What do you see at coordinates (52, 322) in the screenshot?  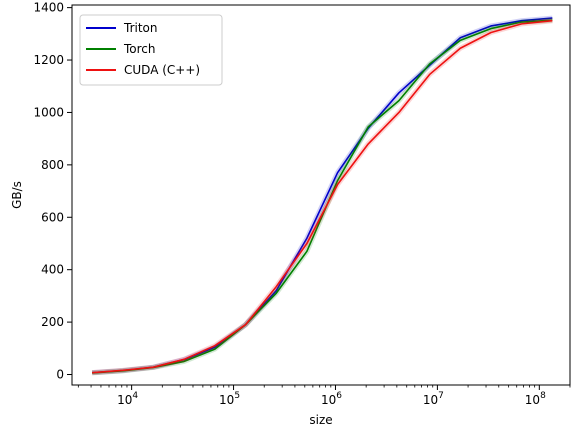 I see `y-tick-label: 200` at bounding box center [52, 322].